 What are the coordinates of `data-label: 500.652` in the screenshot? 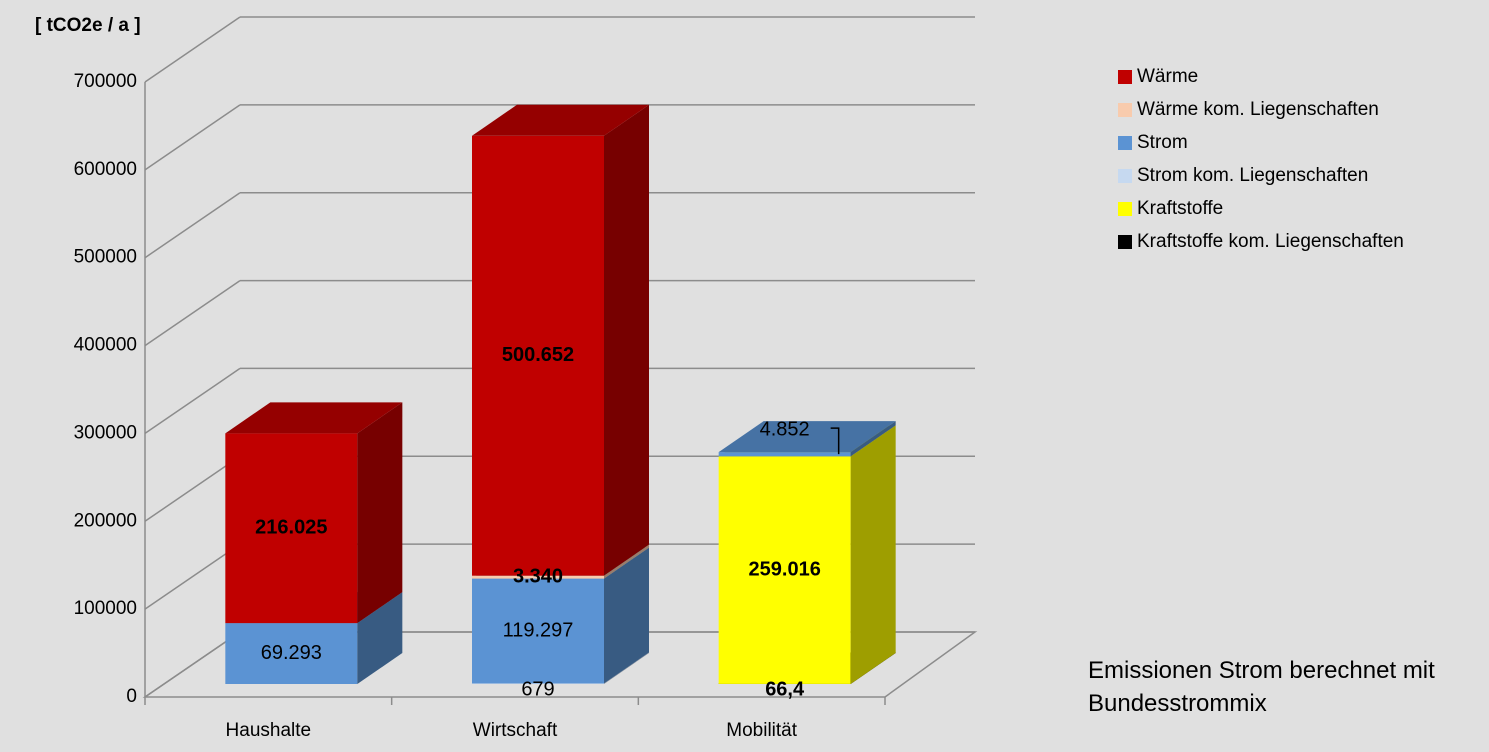 It's located at (538, 355).